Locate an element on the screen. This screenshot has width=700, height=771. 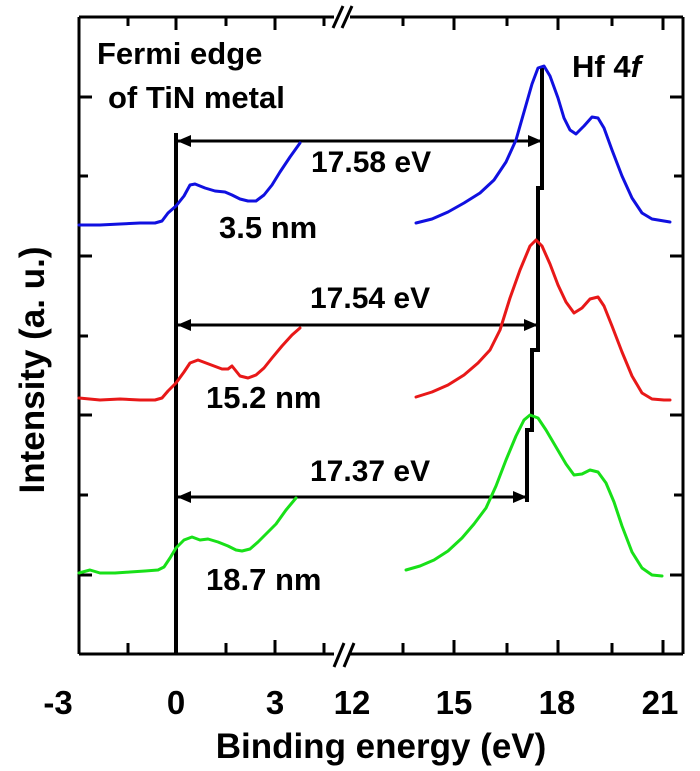
x-tick-label: 18 is located at coordinates (557, 702).